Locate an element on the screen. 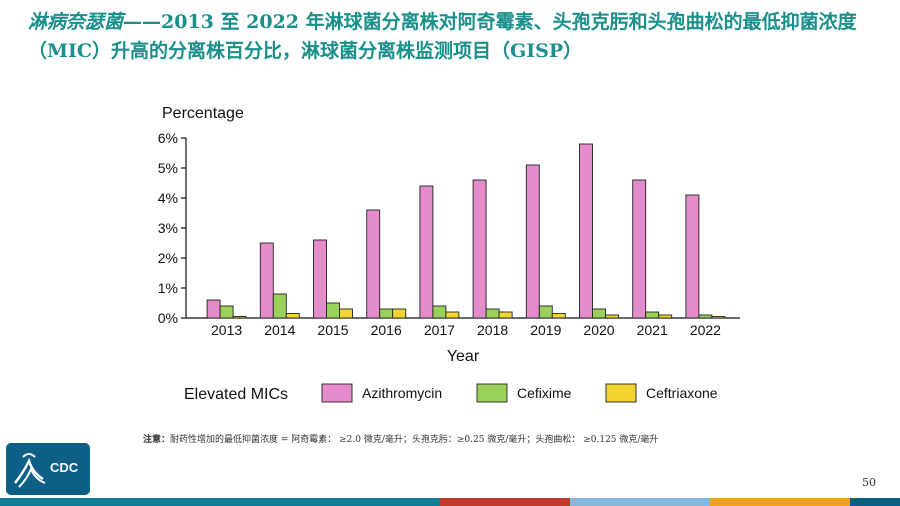 The width and height of the screenshot is (900, 506). x-tick-label: 2016 is located at coordinates (386, 330).